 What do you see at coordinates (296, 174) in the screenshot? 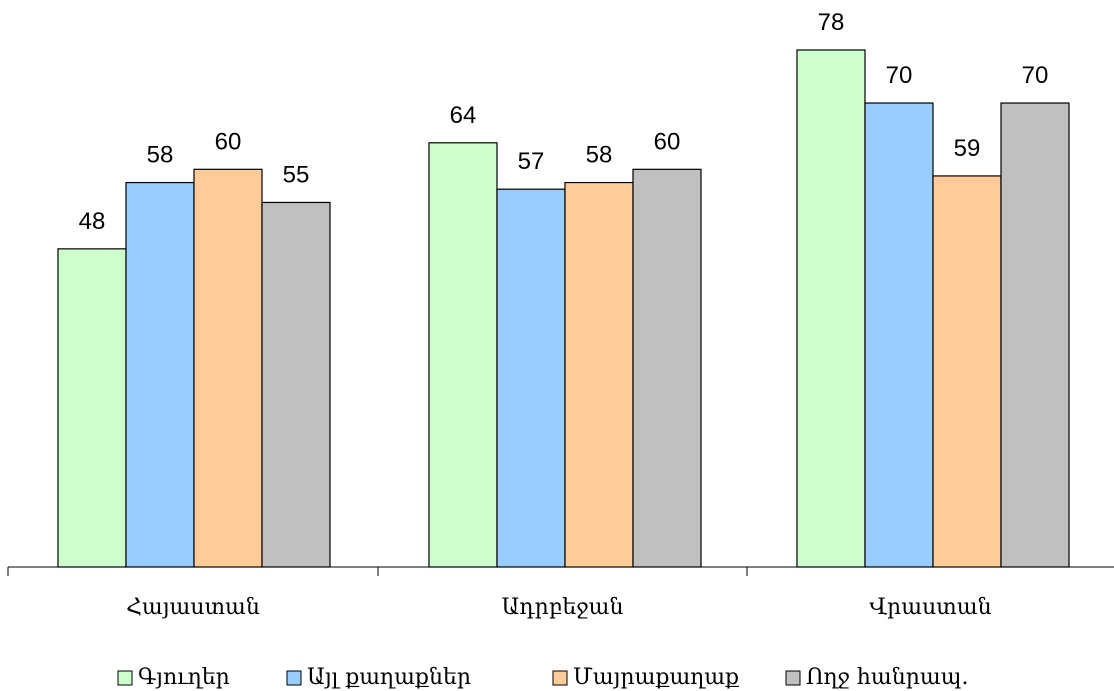
I see `data-label-0-3: 55` at bounding box center [296, 174].